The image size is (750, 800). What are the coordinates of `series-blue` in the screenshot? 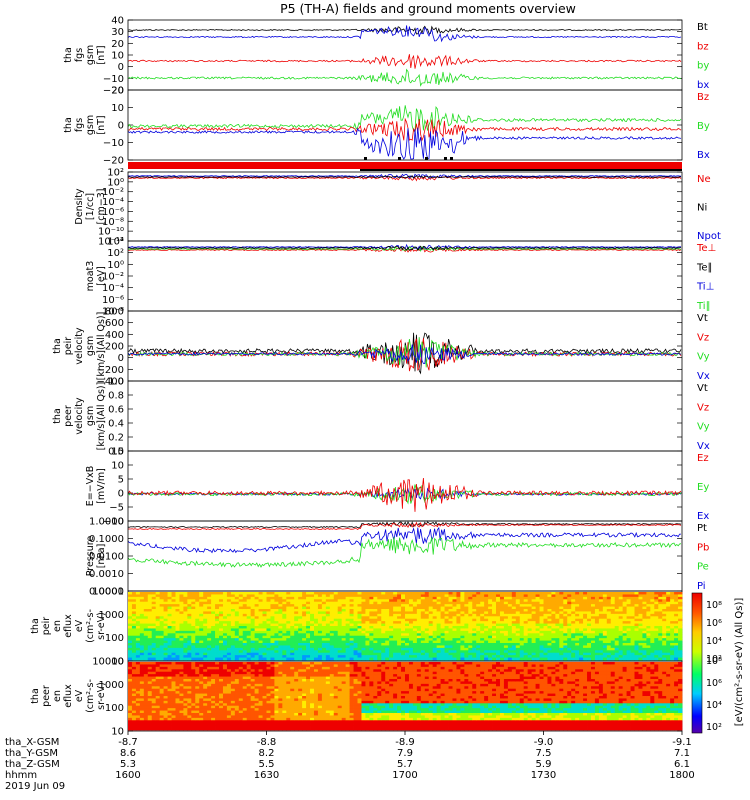 It's located at (404, 176).